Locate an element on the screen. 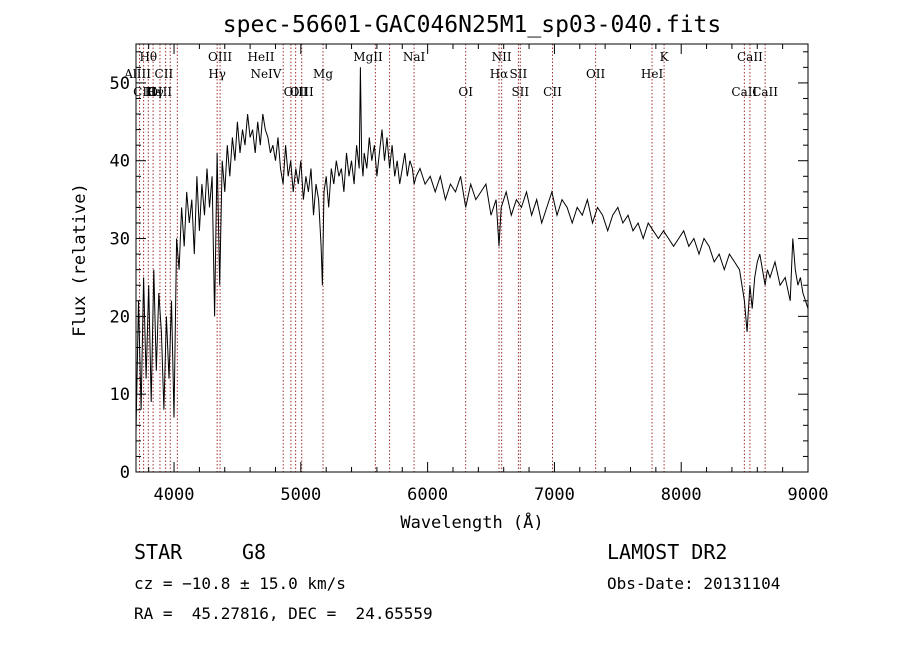 Image resolution: width=900 pixels, height=649 pixels. y-tick-label: 20 is located at coordinates (120, 317).